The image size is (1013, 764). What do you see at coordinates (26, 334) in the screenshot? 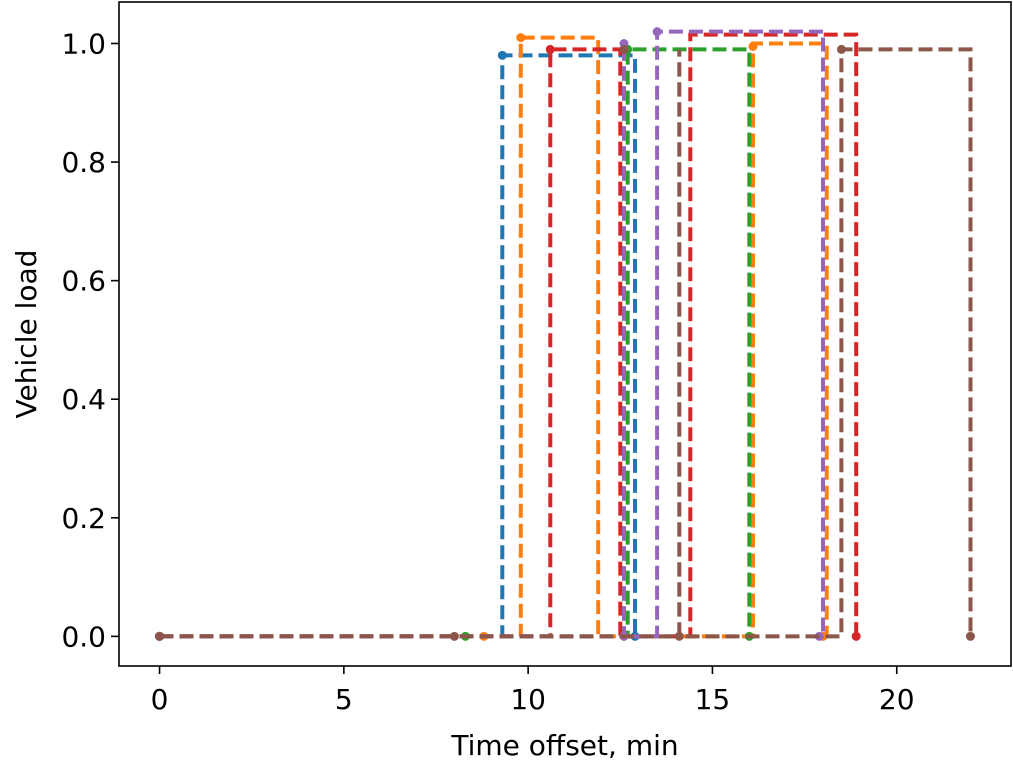
I see `y-axis-label: Vehicle load` at bounding box center [26, 334].